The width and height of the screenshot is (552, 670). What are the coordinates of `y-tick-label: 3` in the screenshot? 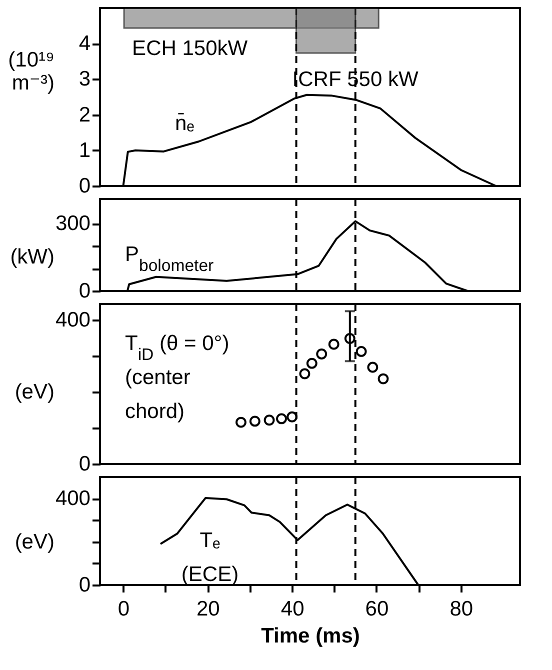 It's located at (84, 79).